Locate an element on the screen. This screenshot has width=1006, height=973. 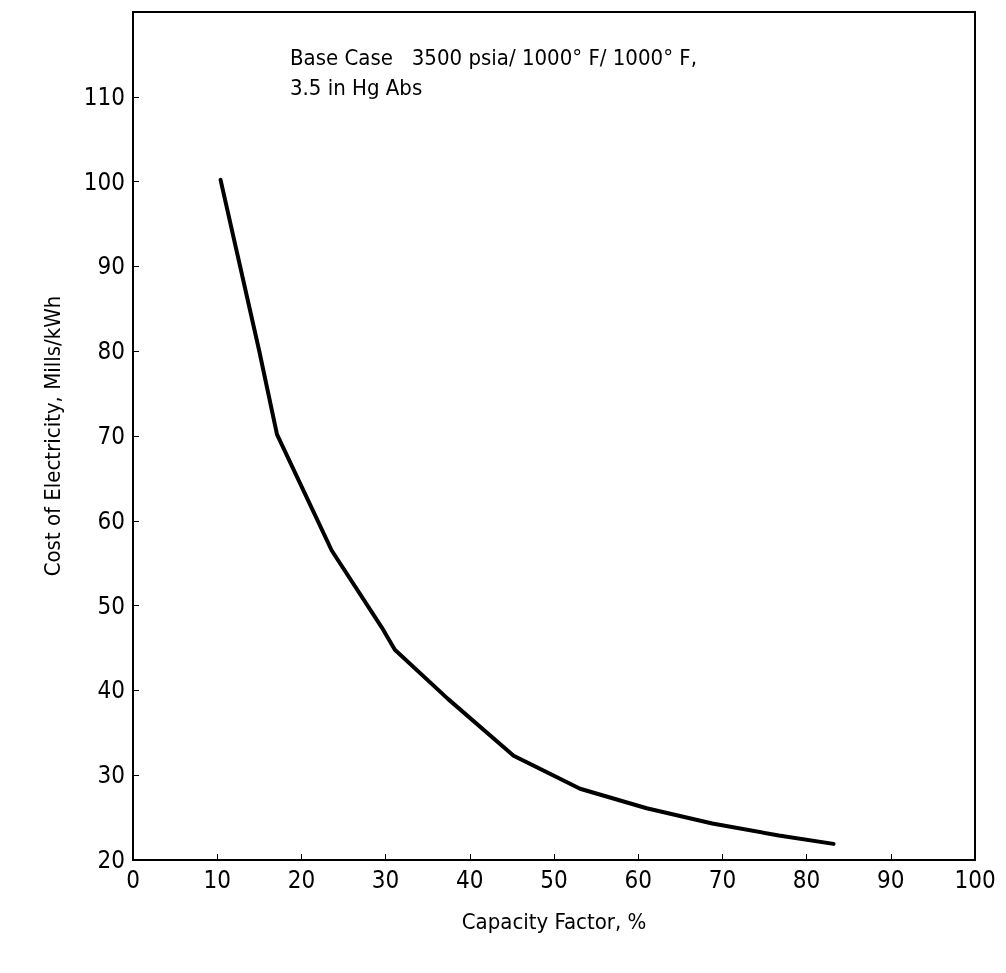
x-tick-label: 40 is located at coordinates (470, 880).